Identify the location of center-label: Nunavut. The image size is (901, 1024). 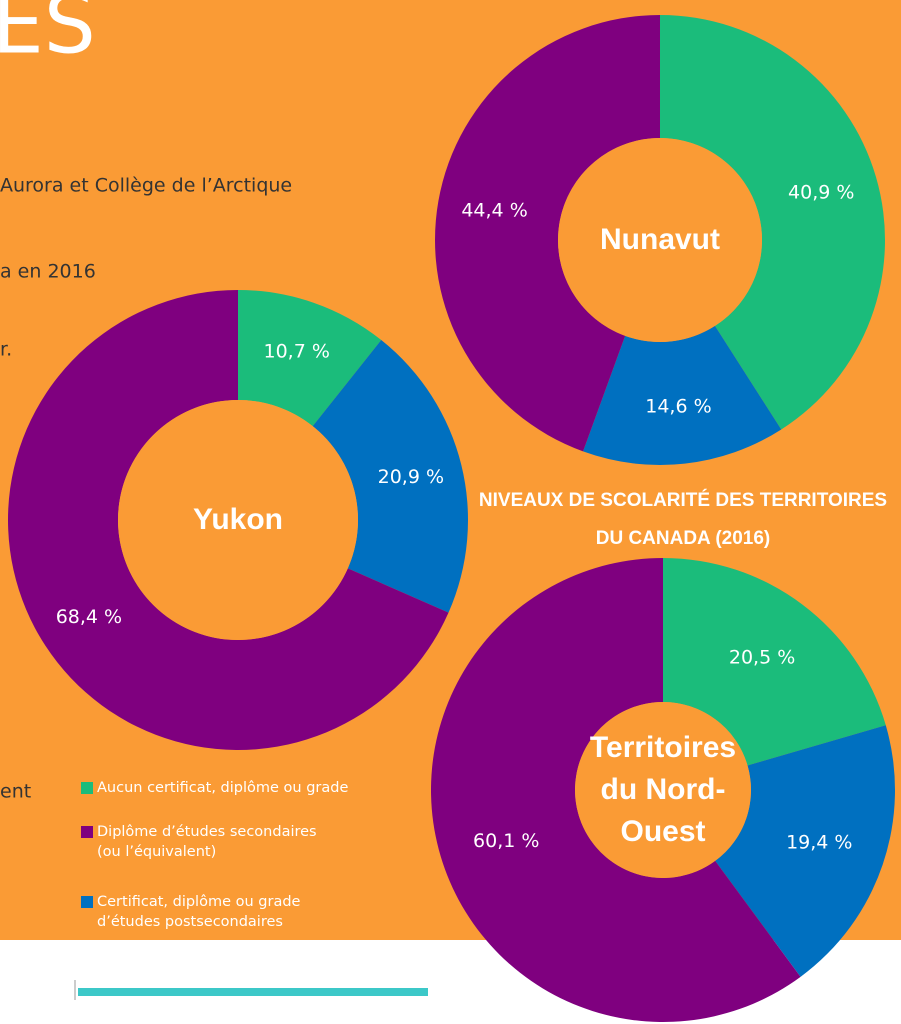
(660, 239).